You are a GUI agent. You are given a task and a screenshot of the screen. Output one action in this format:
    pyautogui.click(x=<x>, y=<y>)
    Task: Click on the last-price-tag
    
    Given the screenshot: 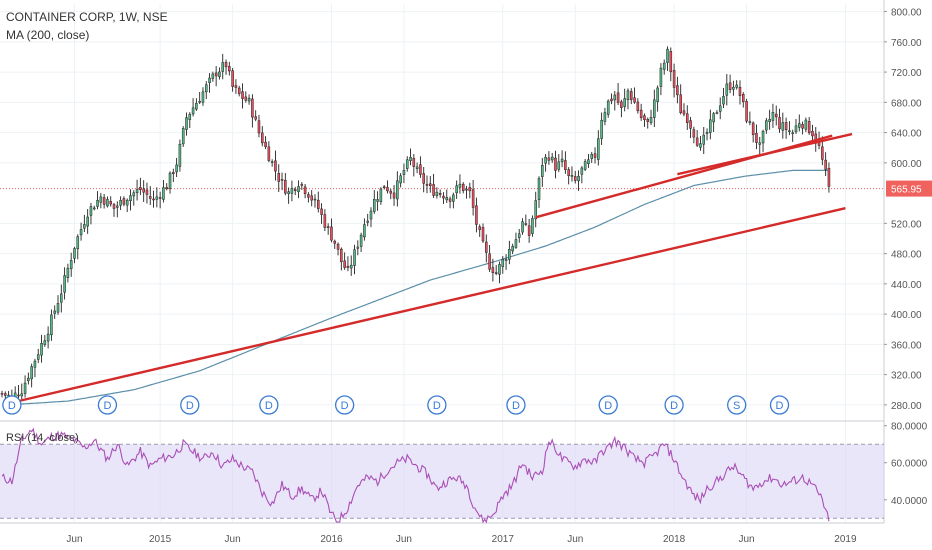 What is the action you would take?
    pyautogui.click(x=909, y=188)
    